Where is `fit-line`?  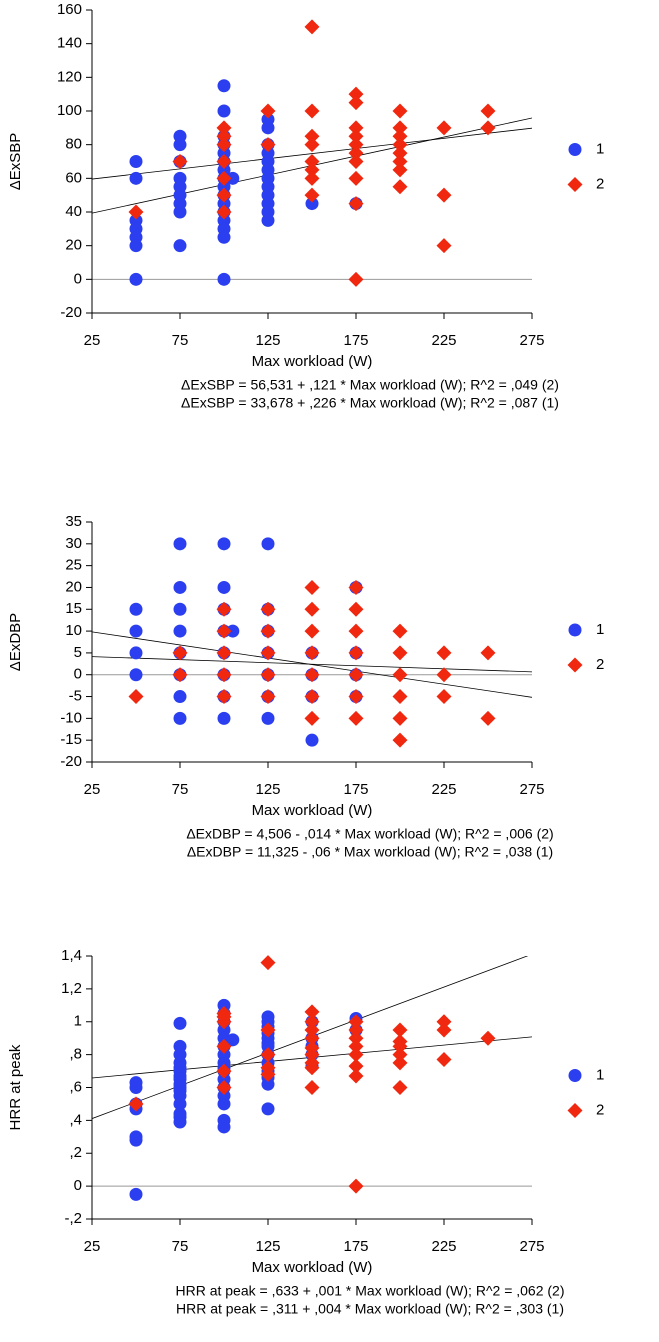 fit-line is located at coordinates (312, 664).